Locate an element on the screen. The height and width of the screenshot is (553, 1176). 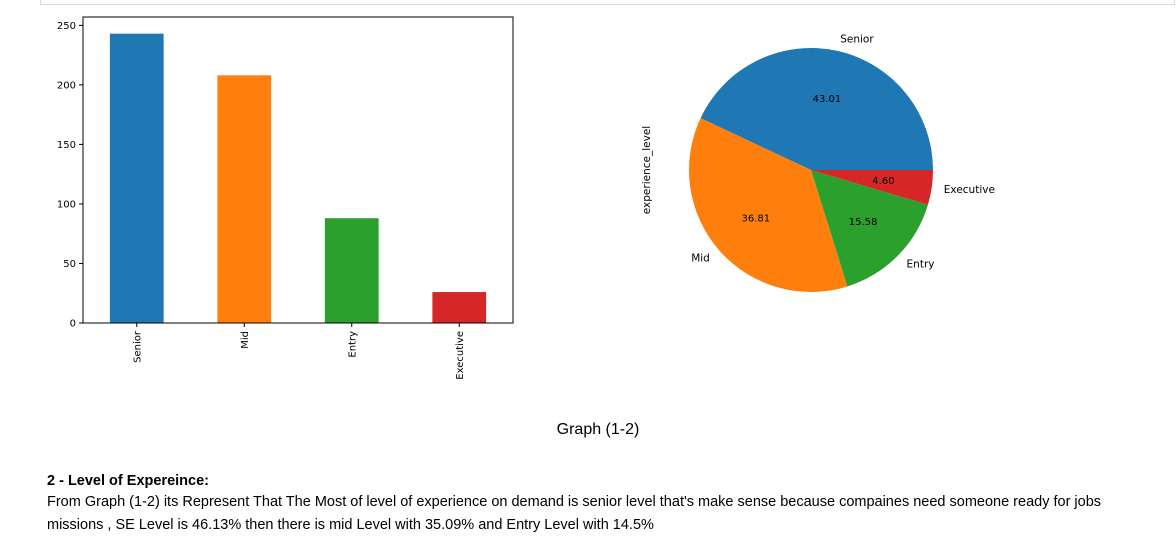
pie-category-label: Entry is located at coordinates (921, 265).